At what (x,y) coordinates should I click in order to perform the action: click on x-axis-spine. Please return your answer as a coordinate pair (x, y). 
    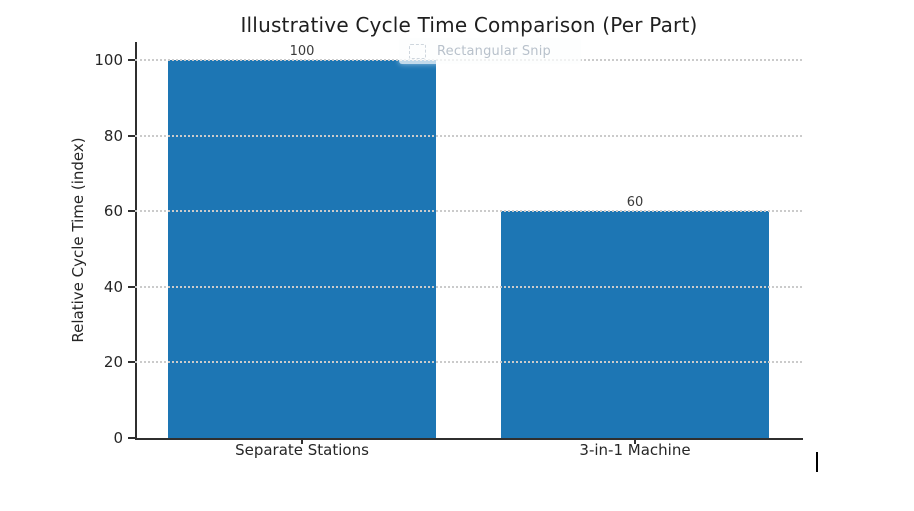
    Looking at the image, I should click on (469, 439).